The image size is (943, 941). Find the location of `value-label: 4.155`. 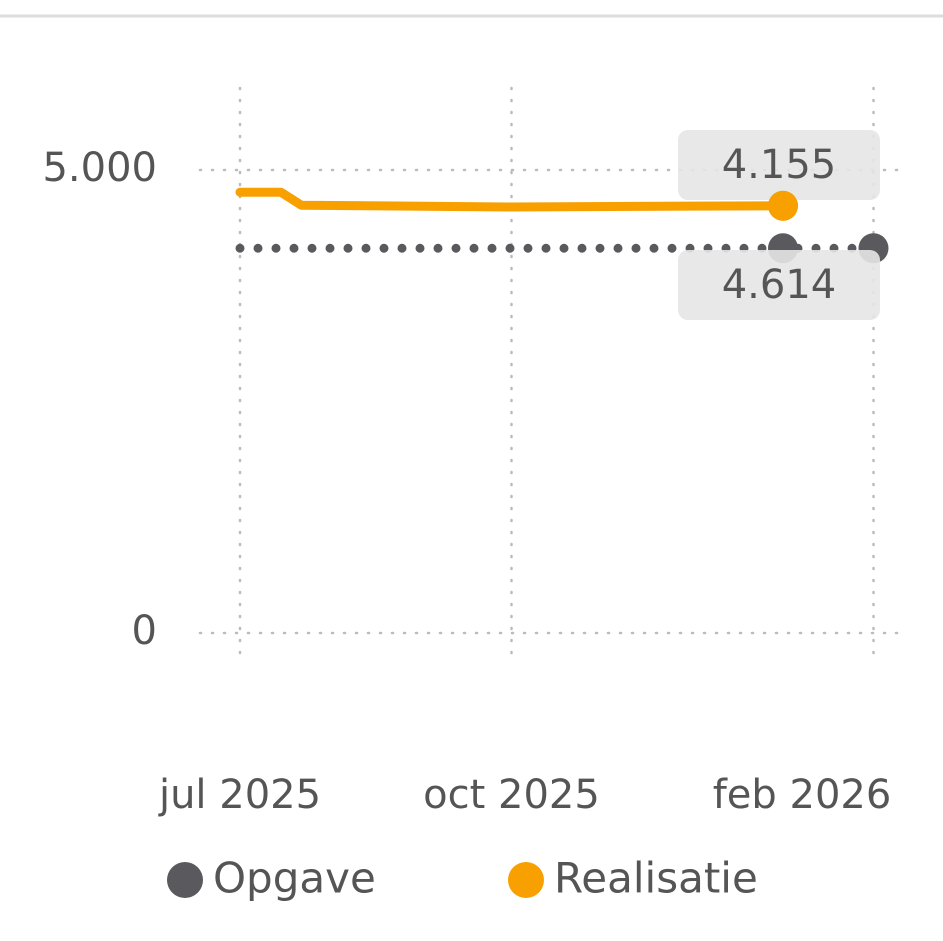

value-label: 4.155 is located at coordinates (779, 165).